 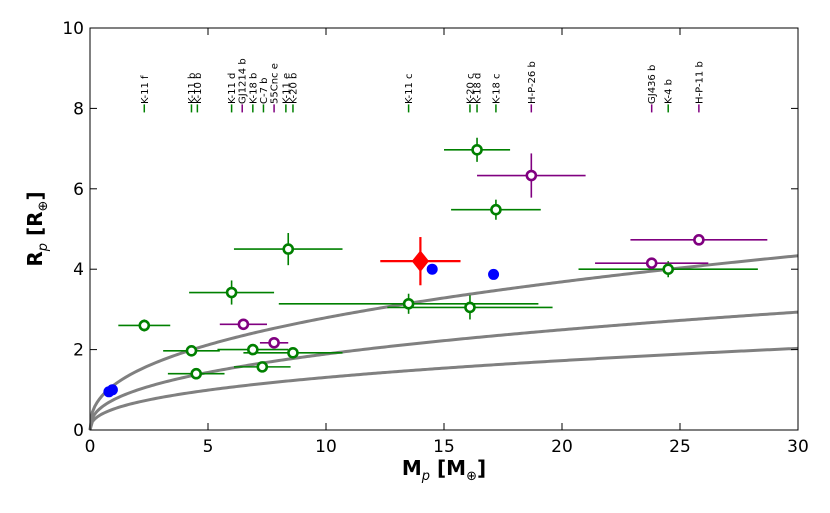 I want to click on y-tick-label-2: 4, so click(x=78, y=270).